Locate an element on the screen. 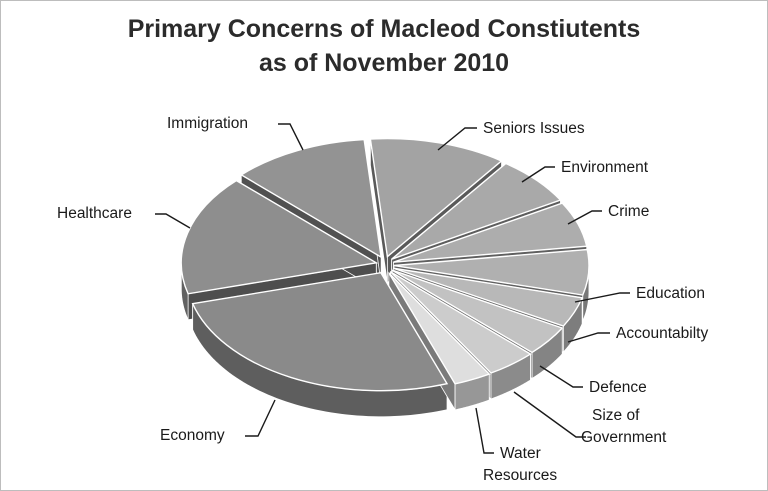 This screenshot has height=491, width=768. pie-slice-accountabilty is located at coordinates (488, 297).